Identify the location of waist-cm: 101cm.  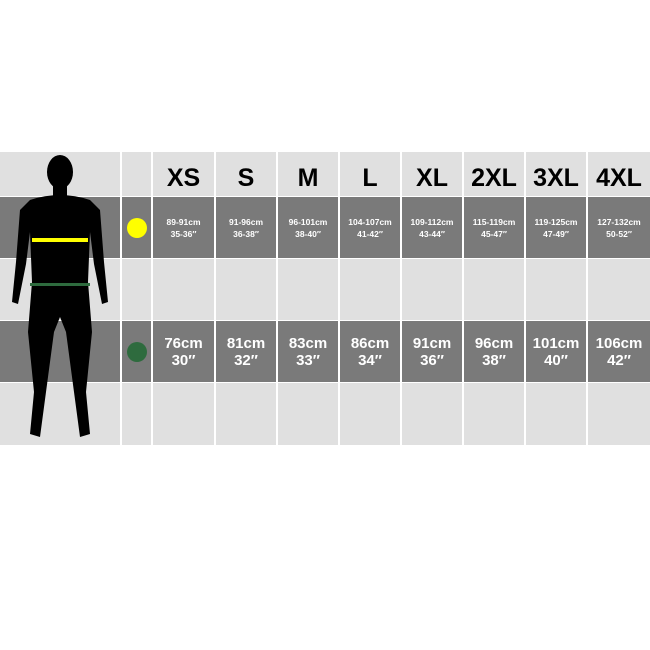
(556, 343).